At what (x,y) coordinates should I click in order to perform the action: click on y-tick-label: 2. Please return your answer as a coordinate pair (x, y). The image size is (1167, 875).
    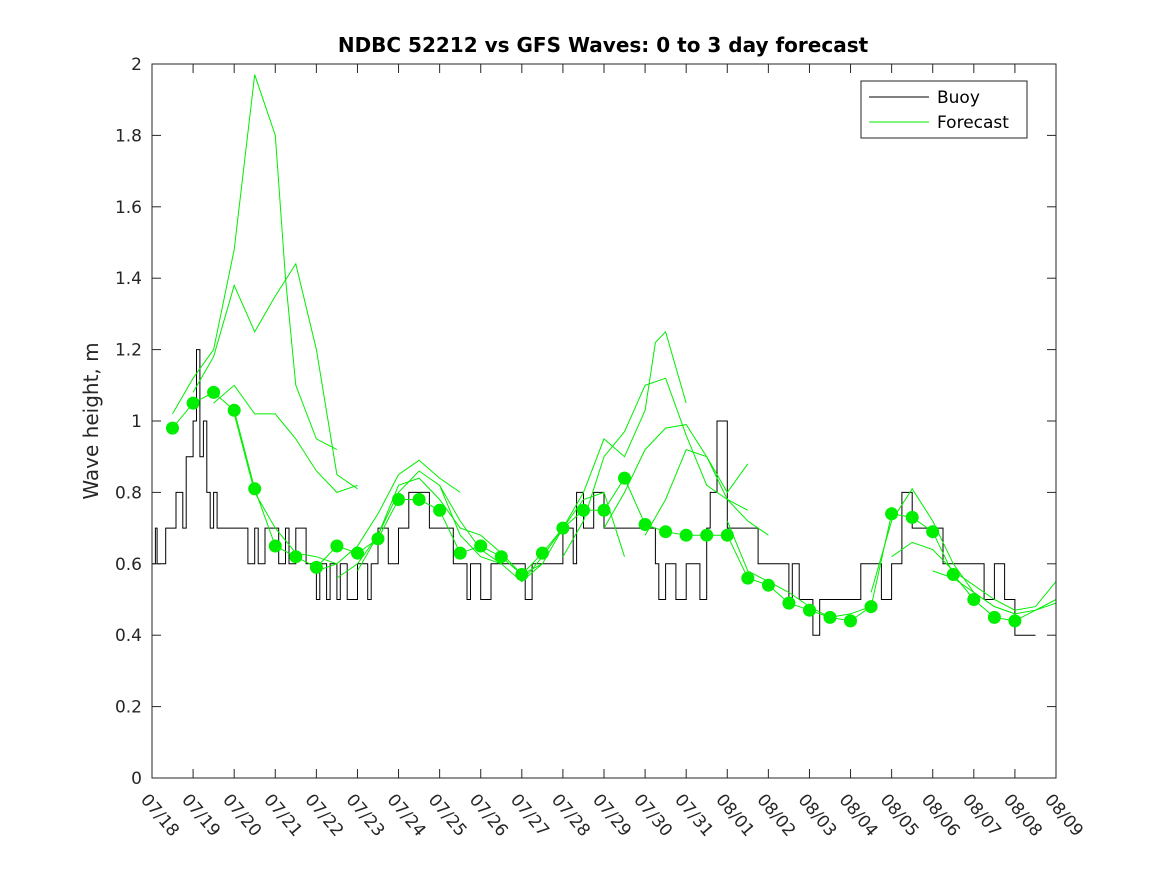
    Looking at the image, I should click on (136, 65).